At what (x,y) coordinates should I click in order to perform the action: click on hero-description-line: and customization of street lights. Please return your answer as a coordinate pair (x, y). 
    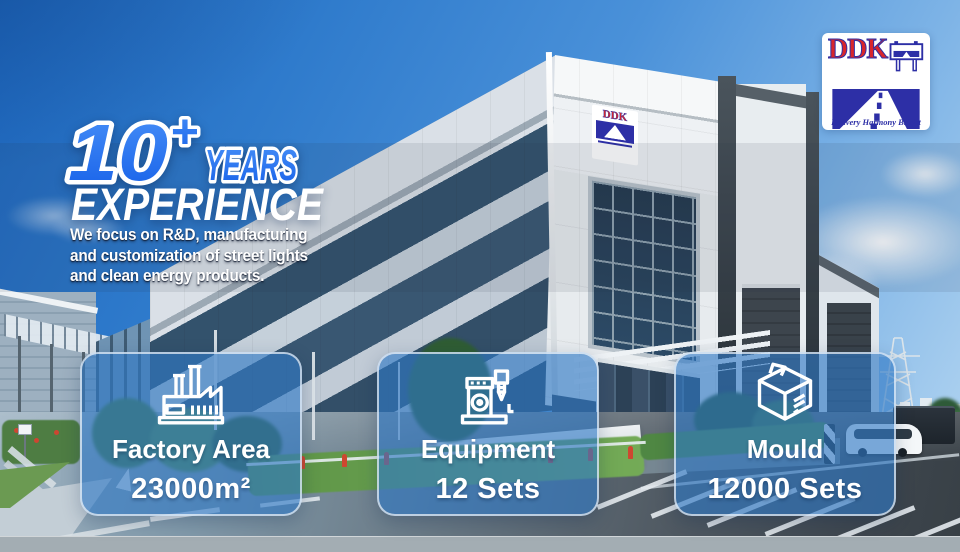
    Looking at the image, I should click on (189, 255).